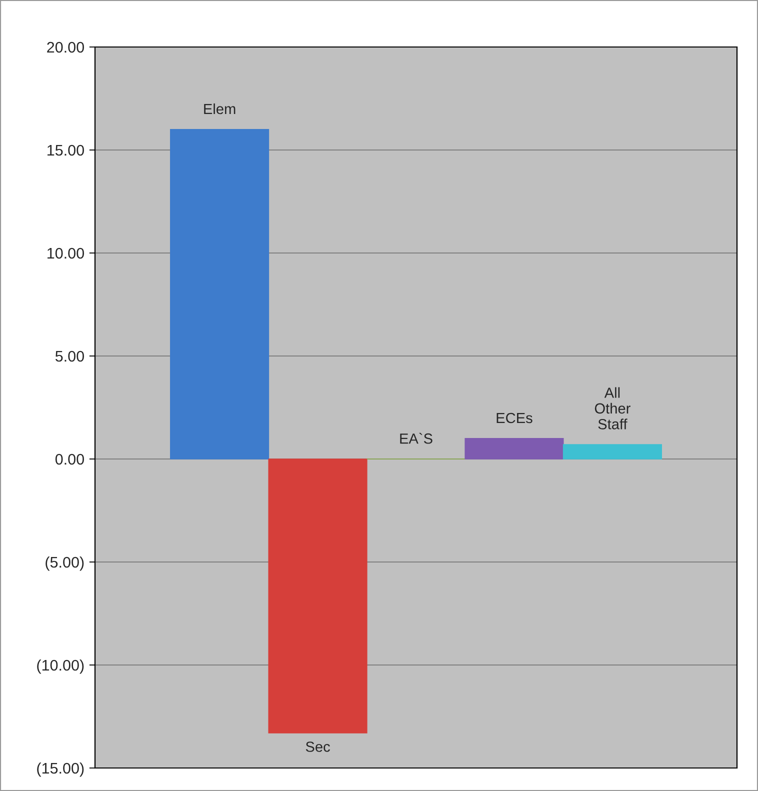  I want to click on y-tick-label: (5.00), so click(65, 563).